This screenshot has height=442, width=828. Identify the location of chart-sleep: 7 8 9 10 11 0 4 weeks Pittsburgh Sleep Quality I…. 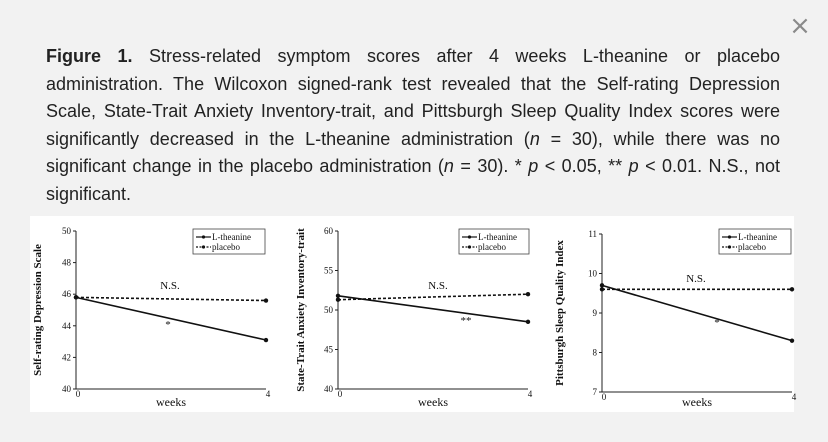
(674, 314).